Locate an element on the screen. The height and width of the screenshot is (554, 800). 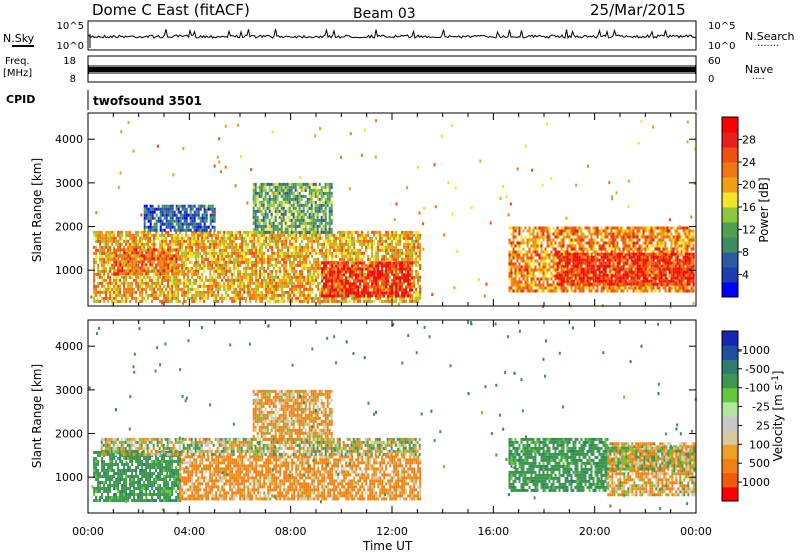
noise-right-tick-bottom: 10^0 is located at coordinates (721, 46).